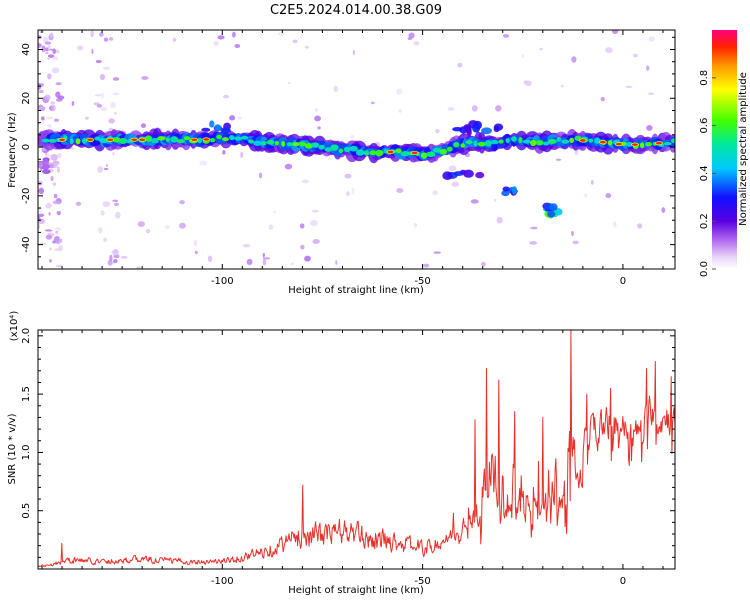 Image resolution: width=750 pixels, height=600 pixels. I want to click on colorbar, so click(724, 149).